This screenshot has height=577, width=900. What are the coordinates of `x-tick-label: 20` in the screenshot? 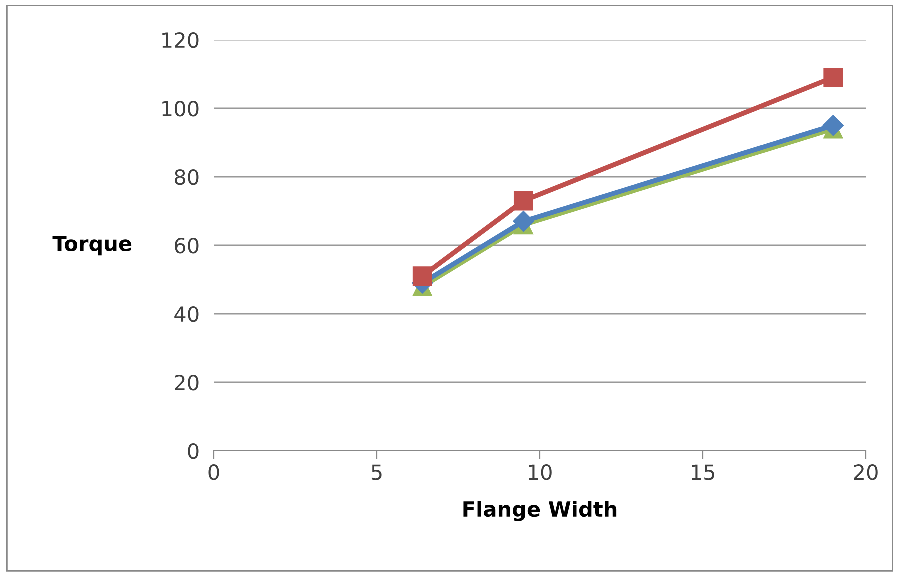 It's located at (866, 472).